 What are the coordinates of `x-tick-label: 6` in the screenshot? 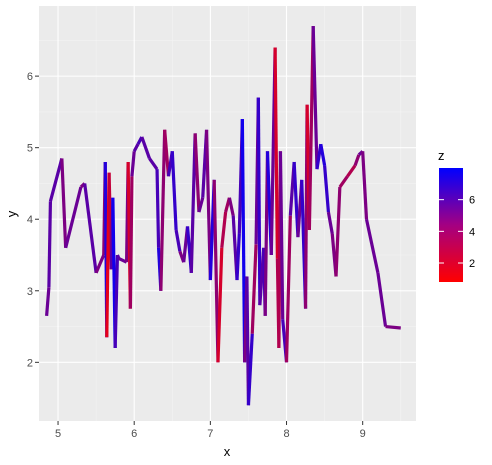 It's located at (134, 434).